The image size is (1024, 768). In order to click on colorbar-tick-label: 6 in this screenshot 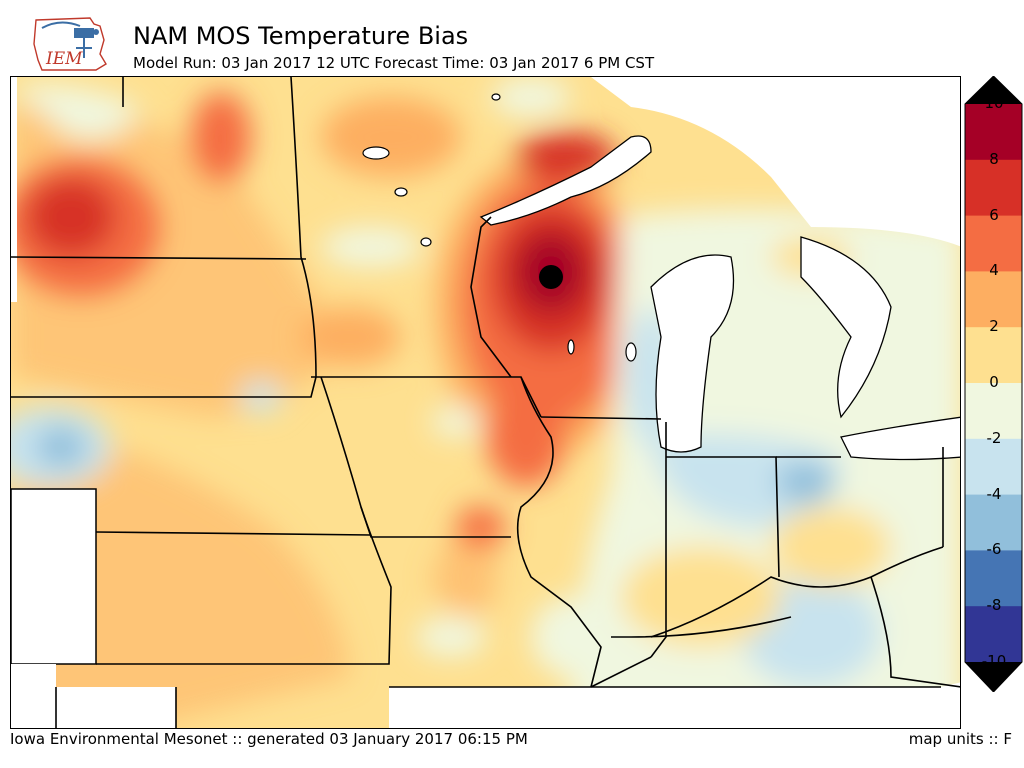, I will do `click(994, 214)`.